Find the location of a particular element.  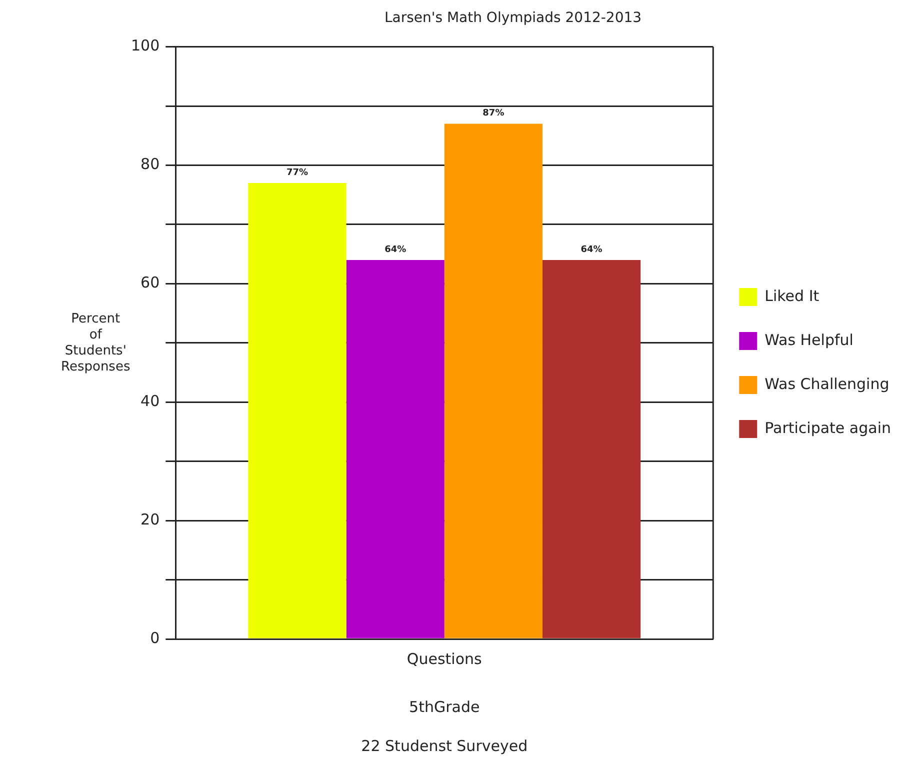

y-tick-label: 40 is located at coordinates (150, 401).